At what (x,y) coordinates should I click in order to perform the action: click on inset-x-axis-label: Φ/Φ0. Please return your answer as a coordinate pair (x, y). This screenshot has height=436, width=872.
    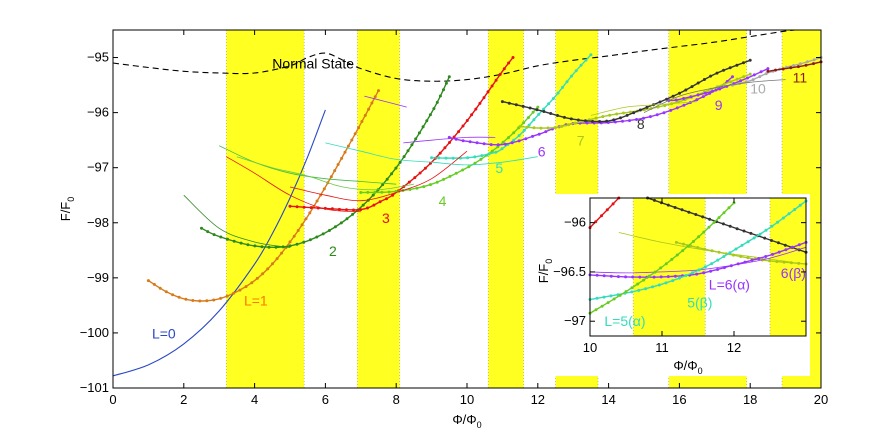
    Looking at the image, I should click on (687, 367).